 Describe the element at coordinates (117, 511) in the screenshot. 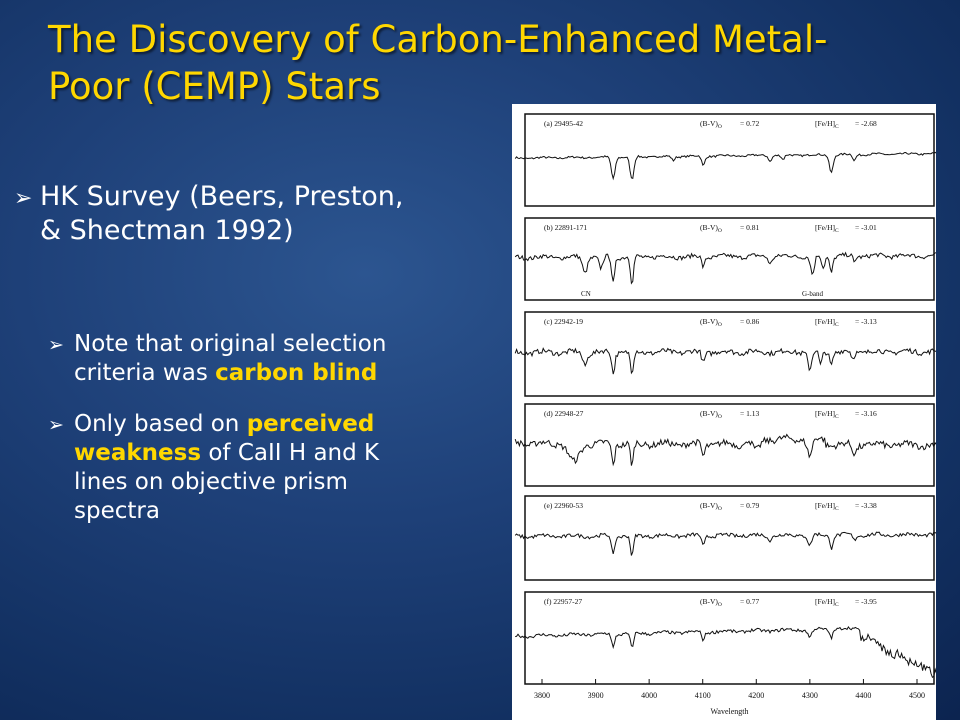

I see `sub2-line-4: spectra` at that location.